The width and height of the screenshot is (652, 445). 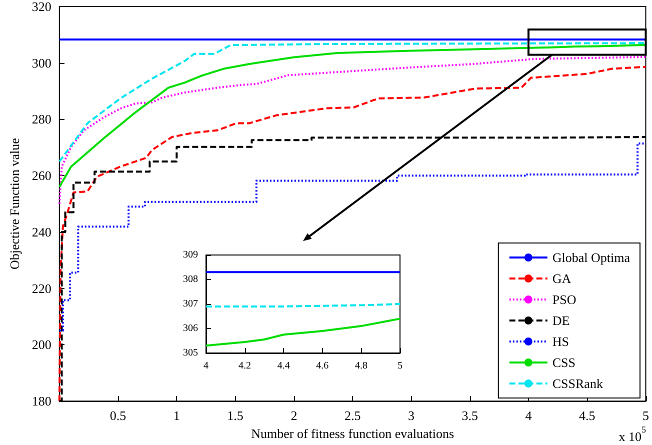 What do you see at coordinates (564, 362) in the screenshot?
I see `legend-label: CSS` at bounding box center [564, 362].